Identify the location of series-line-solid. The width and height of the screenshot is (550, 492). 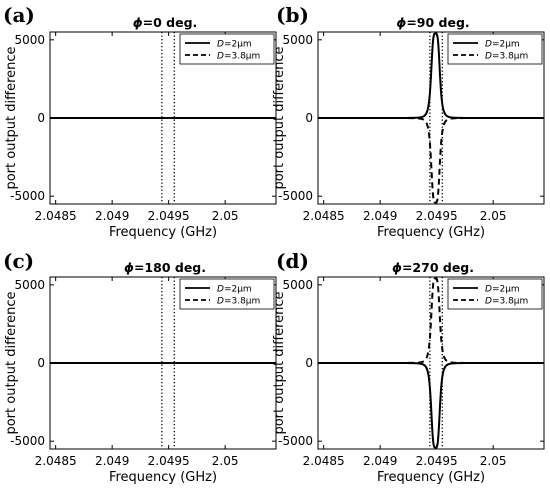
(431, 405).